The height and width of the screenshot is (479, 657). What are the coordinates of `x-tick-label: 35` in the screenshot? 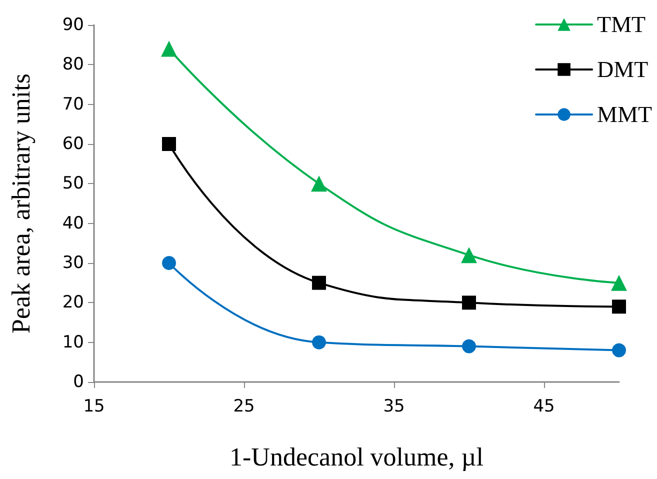 It's located at (394, 406).